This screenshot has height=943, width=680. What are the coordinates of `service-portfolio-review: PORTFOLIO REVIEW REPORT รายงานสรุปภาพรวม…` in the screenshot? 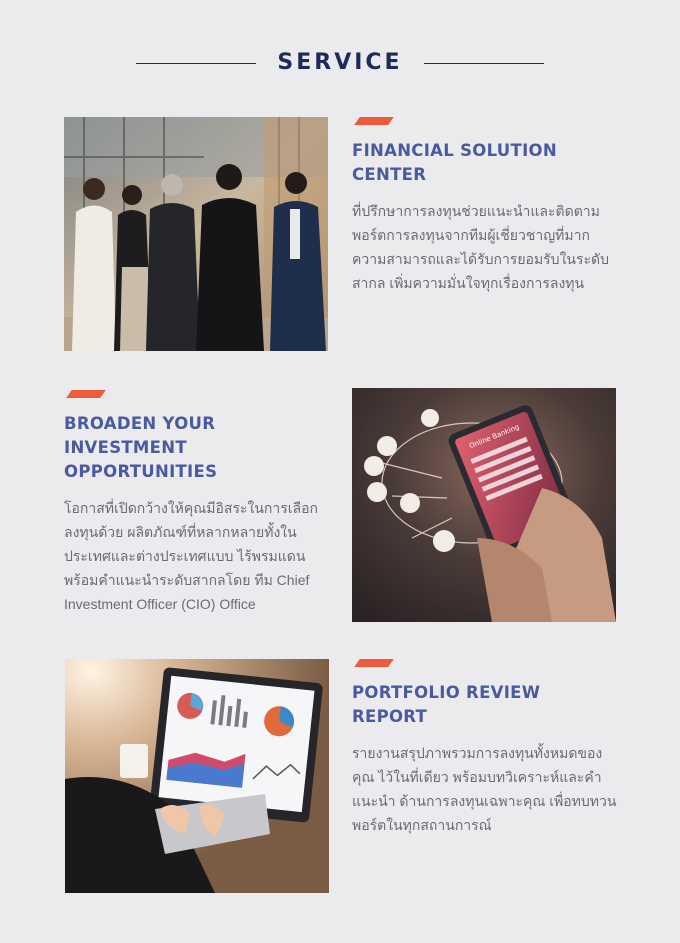 It's located at (486, 748).